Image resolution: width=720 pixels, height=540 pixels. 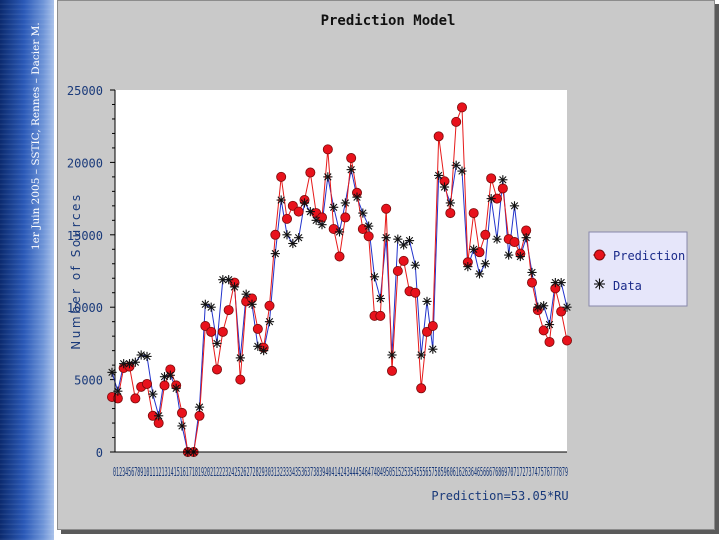 I want to click on y-tick-label: 15000, so click(x=85, y=236).